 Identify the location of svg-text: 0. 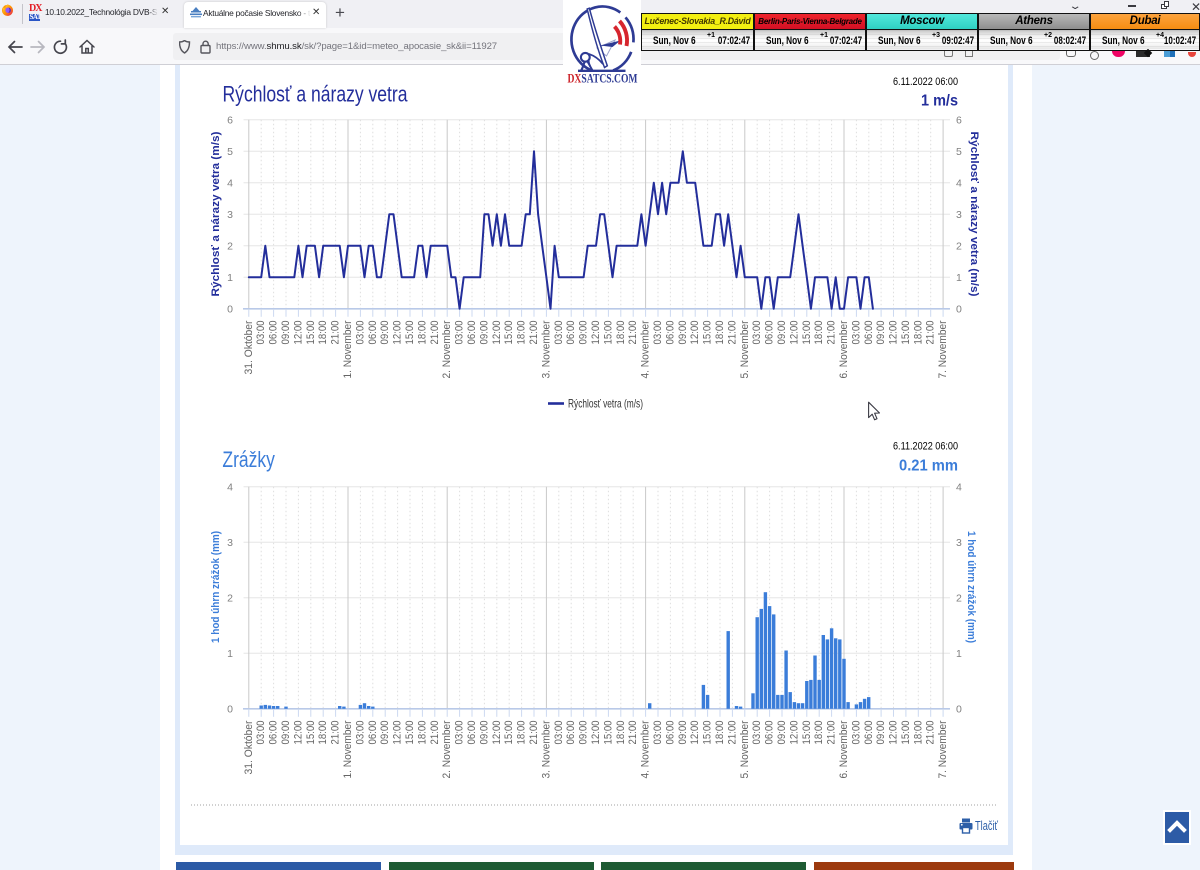
(230, 310).